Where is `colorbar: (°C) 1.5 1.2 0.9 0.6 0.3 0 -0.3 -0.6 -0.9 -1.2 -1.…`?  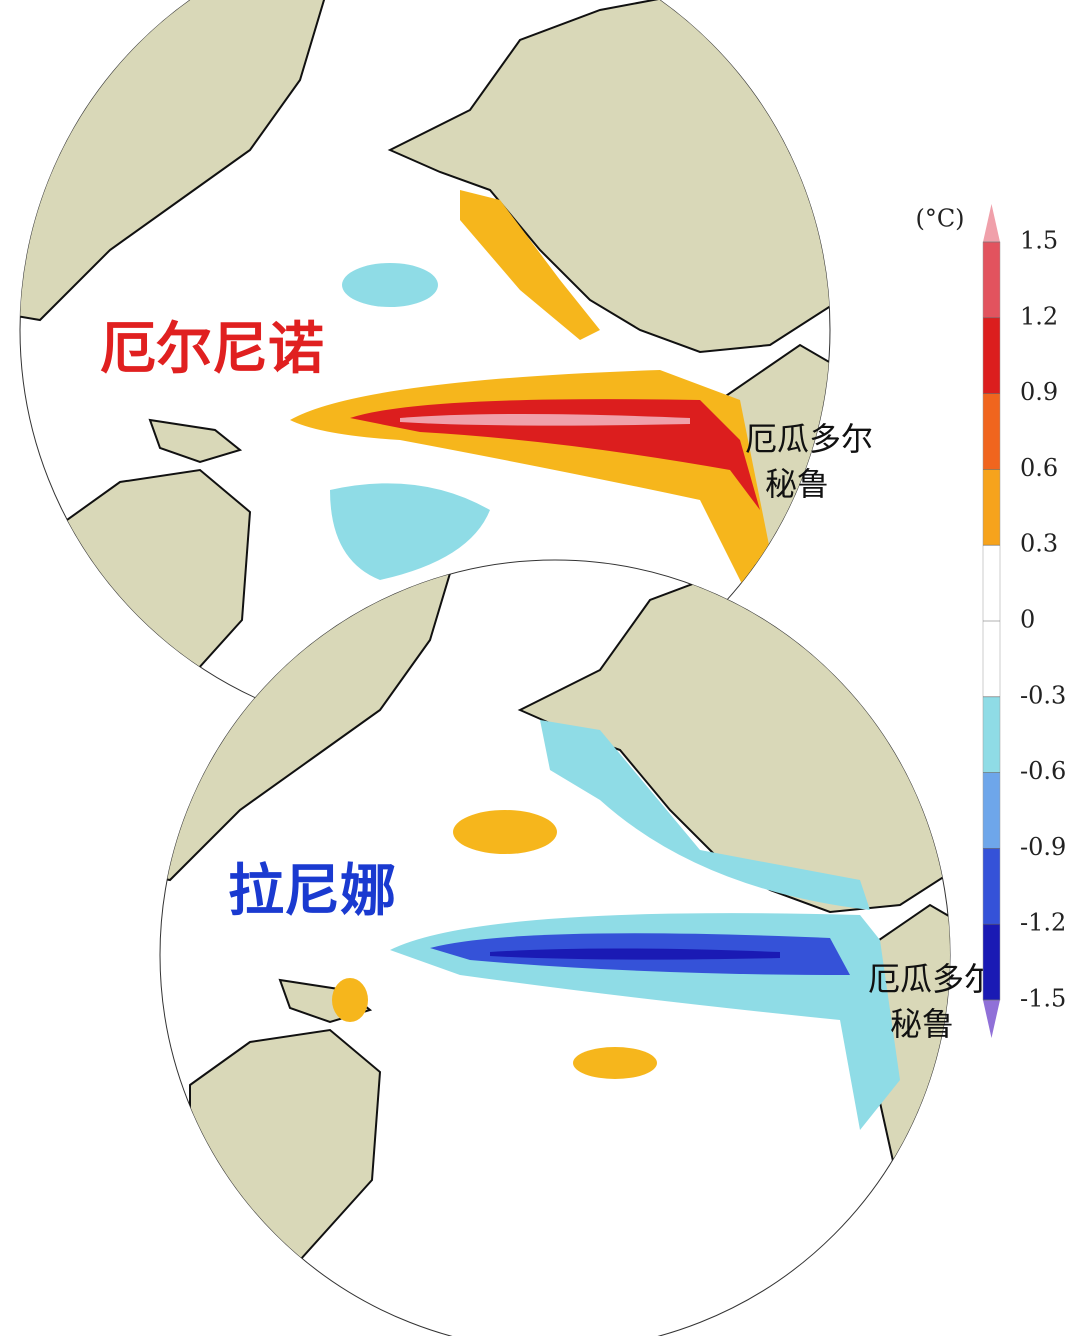 colorbar: (°C) 1.5 1.2 0.9 0.6 0.3 0 -0.3 -0.6 -0.9 -1.2 -1.… is located at coordinates (990, 621).